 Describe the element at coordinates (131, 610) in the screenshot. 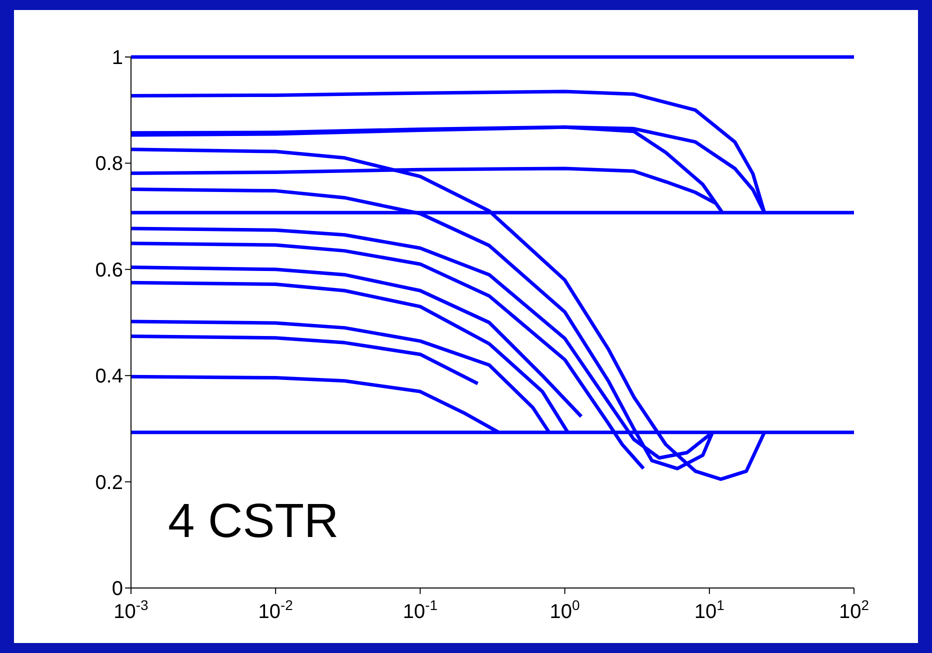

I see `x-tick-label: 10$^{-3}$` at that location.